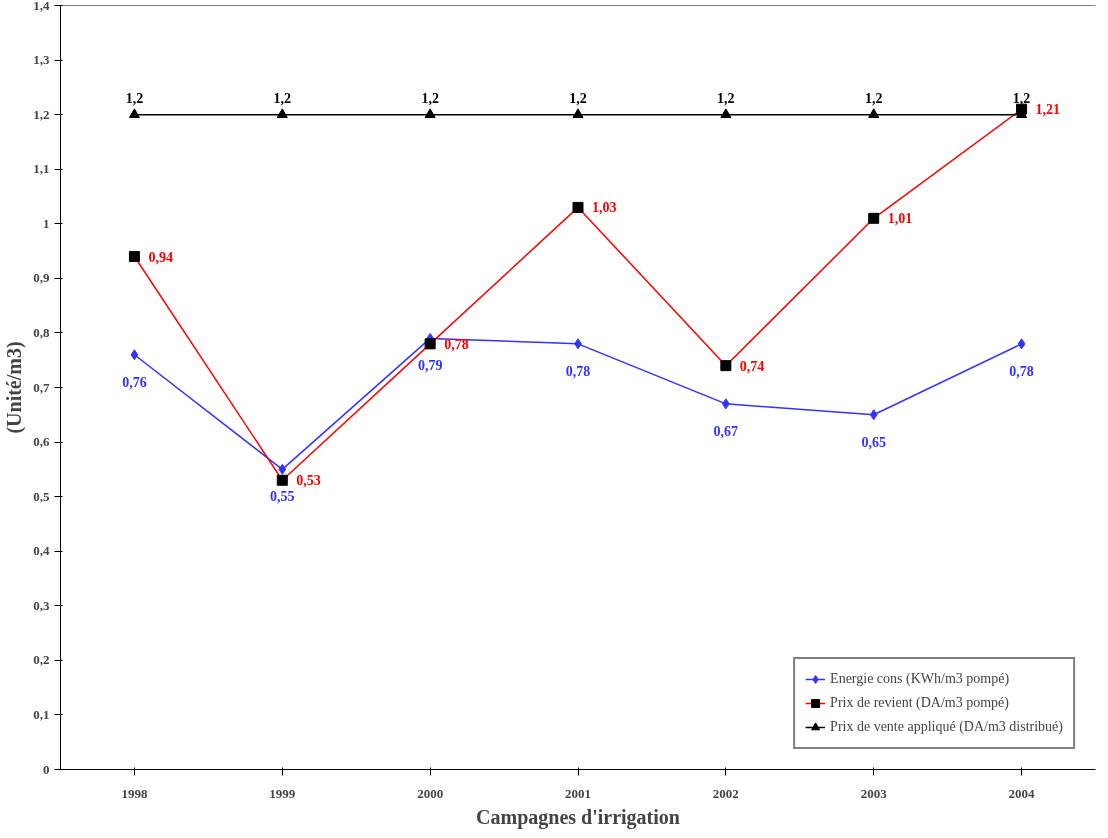 The height and width of the screenshot is (838, 1108). I want to click on y-tick-label: 1, so click(46, 223).